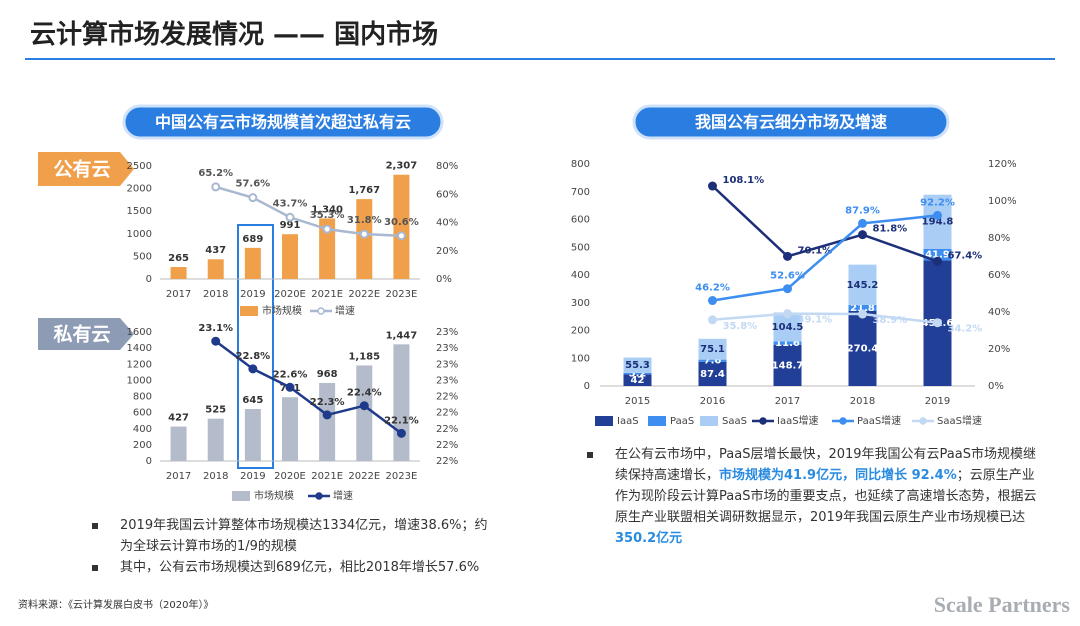 The width and height of the screenshot is (1080, 626). Describe the element at coordinates (862, 308) in the screenshot. I see `data-label: 21.8` at that location.